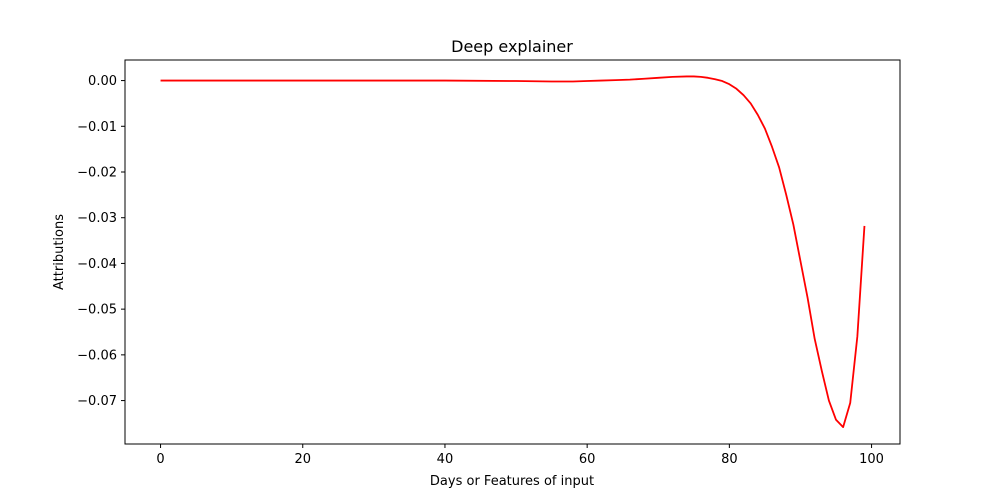 This screenshot has width=1000, height=500. What do you see at coordinates (59, 252) in the screenshot?
I see `y-axis-label: Attributions` at bounding box center [59, 252].